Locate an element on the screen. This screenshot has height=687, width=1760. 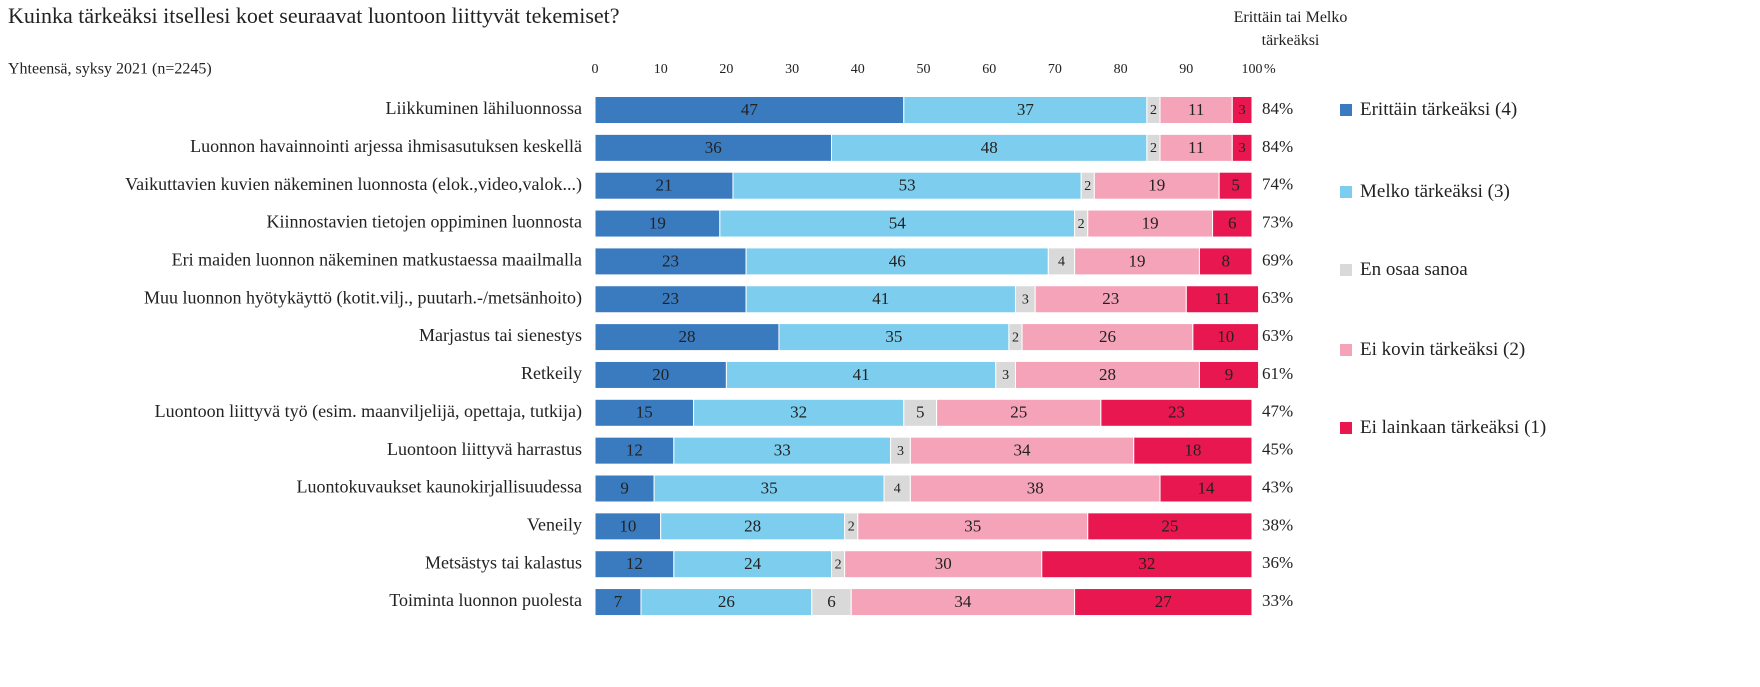
category-label: Veneily is located at coordinates (554, 524).